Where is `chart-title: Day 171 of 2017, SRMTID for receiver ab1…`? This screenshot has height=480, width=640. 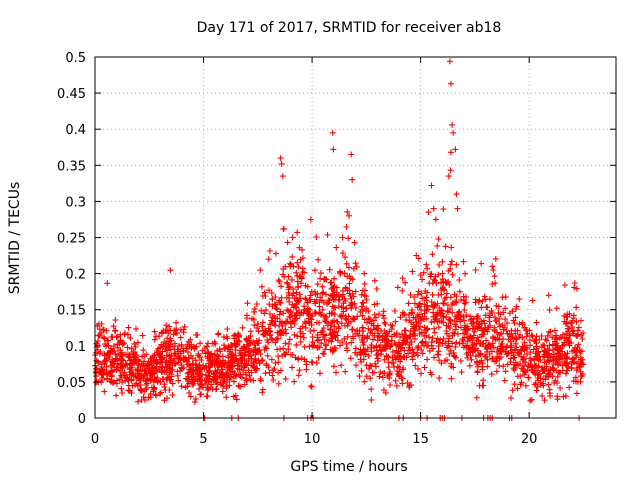
chart-title: Day 171 of 2017, SRMTID for receiver ab1… is located at coordinates (349, 28).